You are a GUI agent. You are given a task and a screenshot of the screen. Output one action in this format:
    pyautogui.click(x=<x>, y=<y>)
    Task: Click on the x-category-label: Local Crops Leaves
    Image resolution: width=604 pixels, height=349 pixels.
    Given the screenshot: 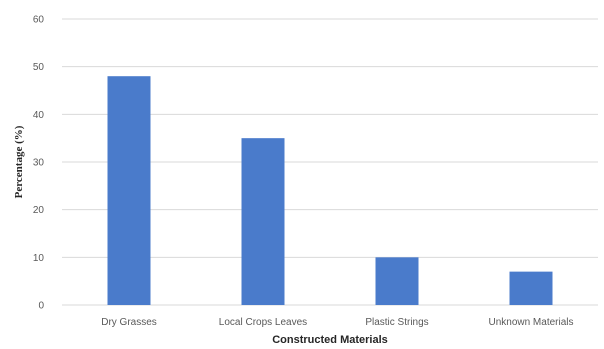 What is the action you would take?
    pyautogui.click(x=263, y=322)
    